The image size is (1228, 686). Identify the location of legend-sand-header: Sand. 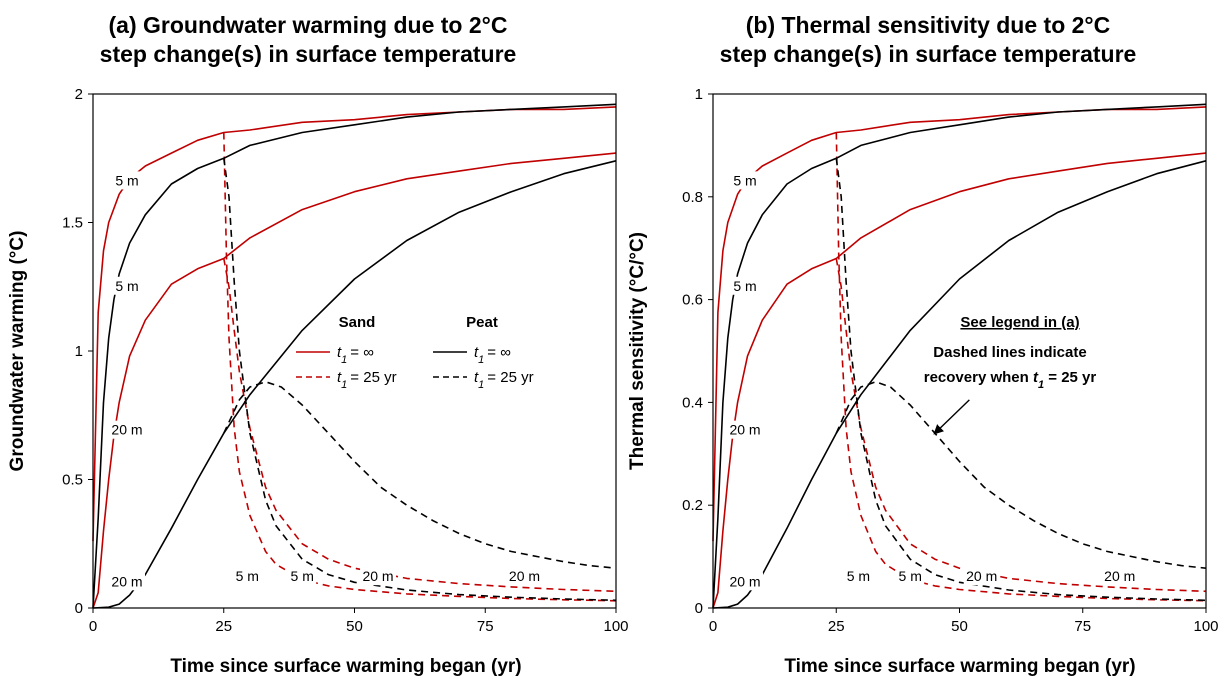
(357, 322).